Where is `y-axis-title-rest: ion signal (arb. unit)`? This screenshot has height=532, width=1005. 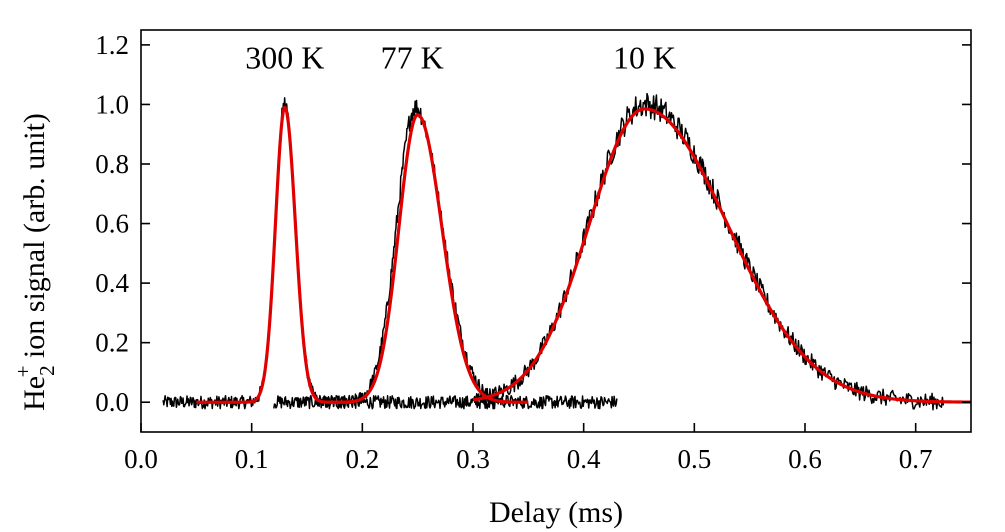 y-axis-title-rest: ion signal (arb. unit) is located at coordinates (34, 239).